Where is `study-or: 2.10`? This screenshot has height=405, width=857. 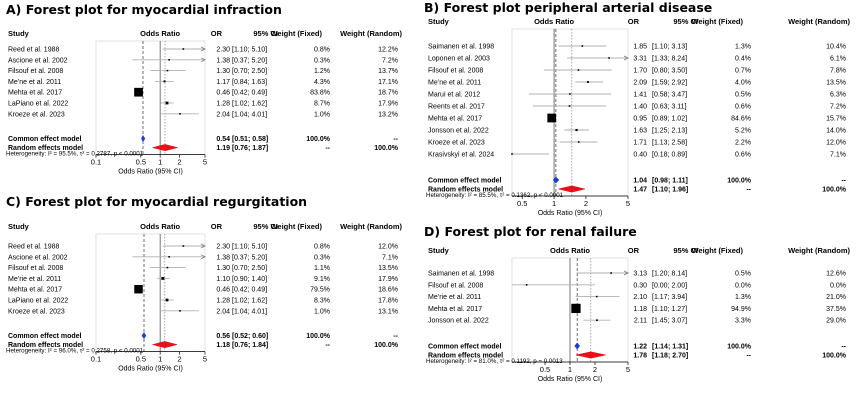 study-or: 2.10 is located at coordinates (640, 297).